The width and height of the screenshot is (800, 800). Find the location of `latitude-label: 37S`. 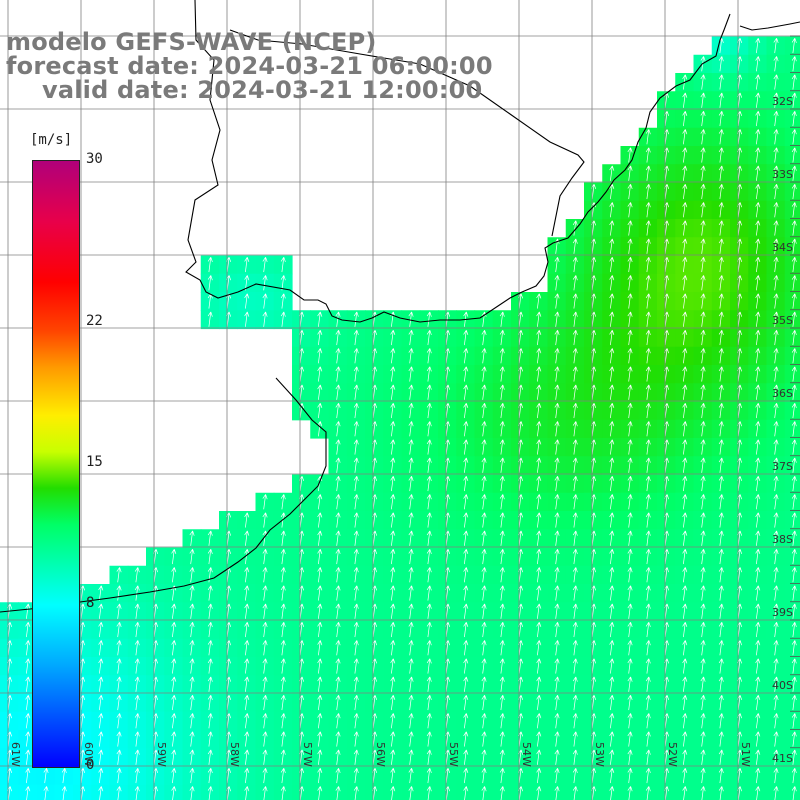

latitude-label: 37S is located at coordinates (782, 466).